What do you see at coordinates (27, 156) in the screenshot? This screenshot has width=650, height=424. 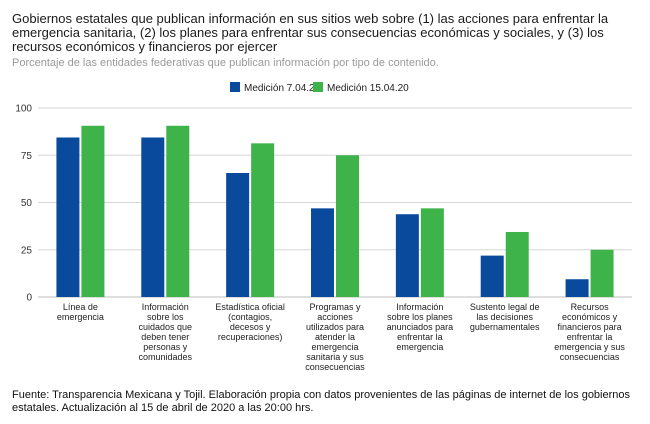 I see `y-tick-label: 75` at bounding box center [27, 156].